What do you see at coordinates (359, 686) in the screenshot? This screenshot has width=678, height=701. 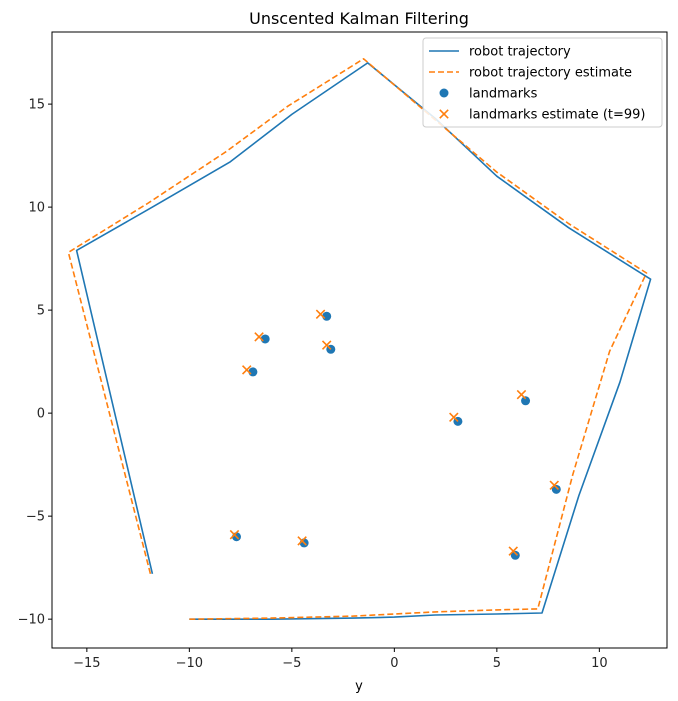 I see `x-axis-label: y` at bounding box center [359, 686].